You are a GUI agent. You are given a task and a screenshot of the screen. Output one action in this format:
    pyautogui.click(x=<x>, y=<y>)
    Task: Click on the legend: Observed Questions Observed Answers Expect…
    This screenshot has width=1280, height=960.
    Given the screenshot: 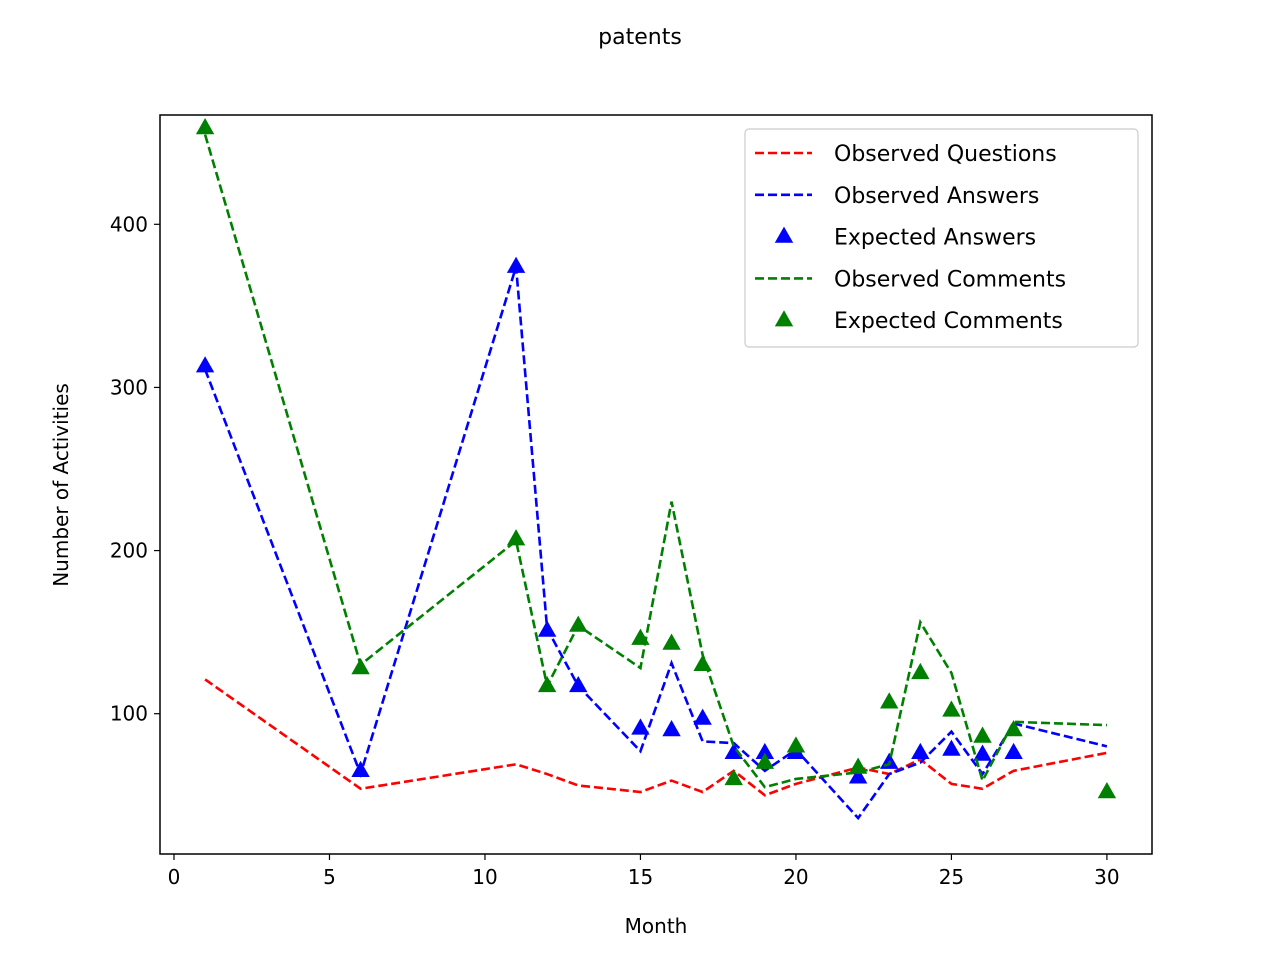 What is the action you would take?
    pyautogui.click(x=941, y=238)
    